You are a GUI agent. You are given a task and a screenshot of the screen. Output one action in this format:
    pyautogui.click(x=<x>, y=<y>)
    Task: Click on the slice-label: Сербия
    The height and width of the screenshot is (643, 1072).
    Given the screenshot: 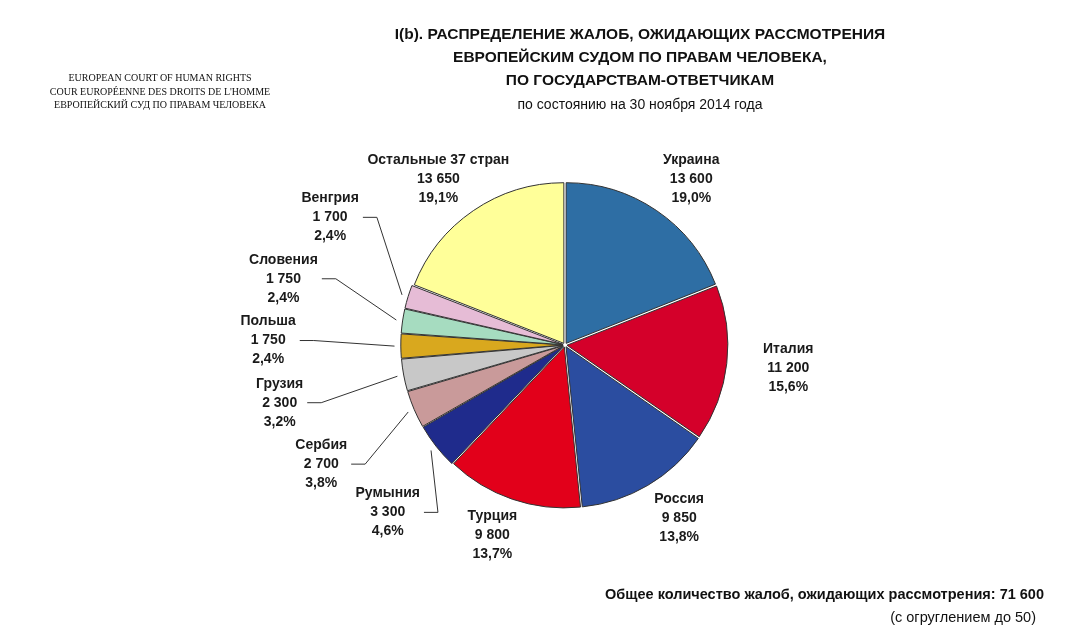 What is the action you would take?
    pyautogui.click(x=321, y=443)
    